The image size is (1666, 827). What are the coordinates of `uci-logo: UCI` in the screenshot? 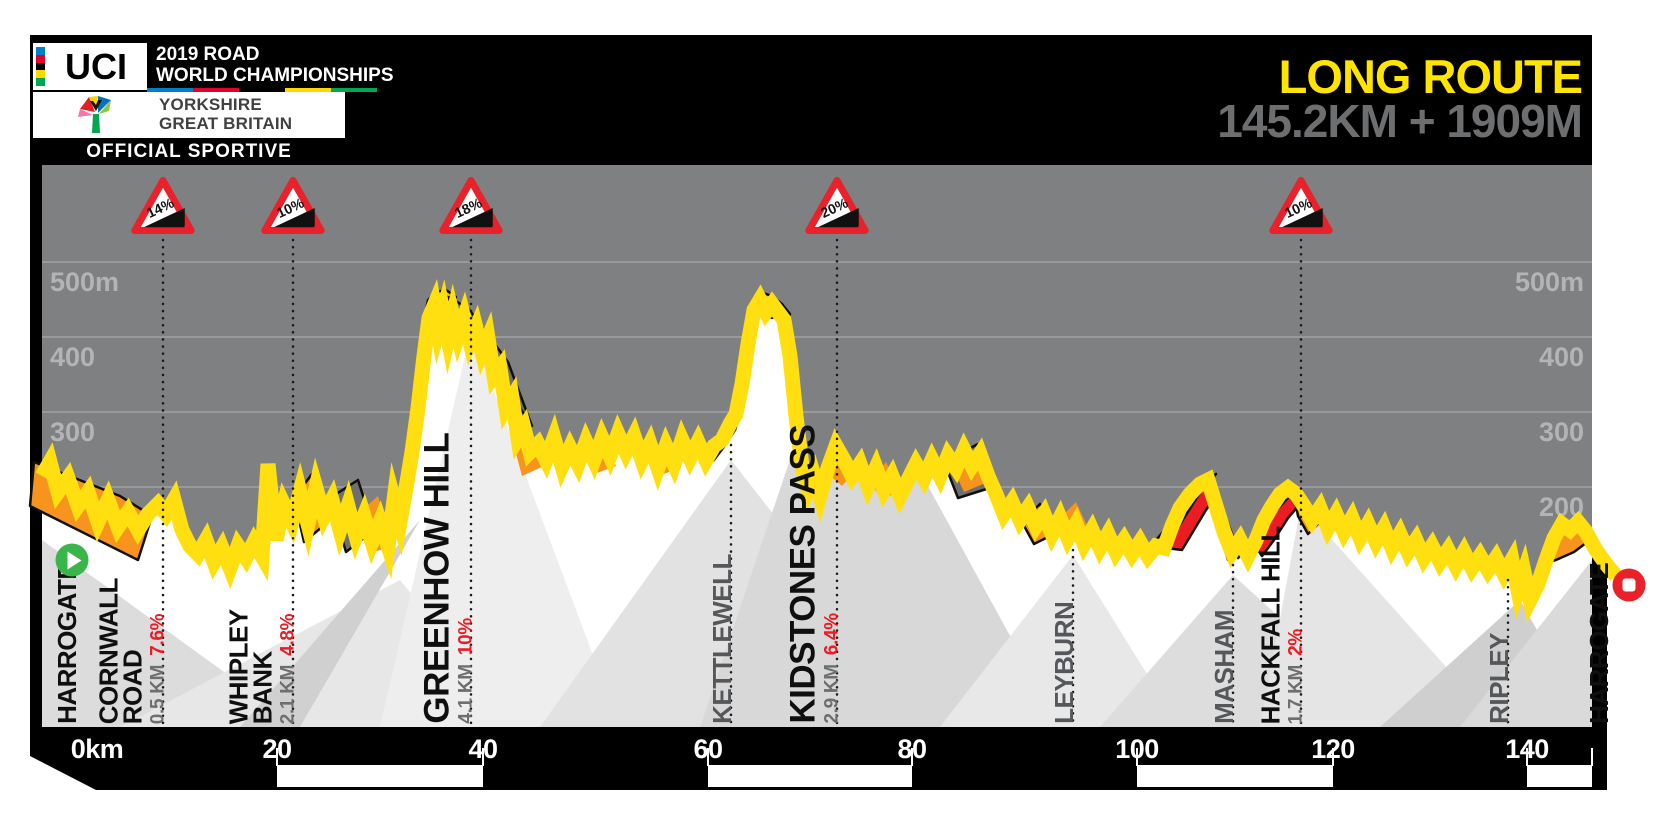 It's located at (90, 66).